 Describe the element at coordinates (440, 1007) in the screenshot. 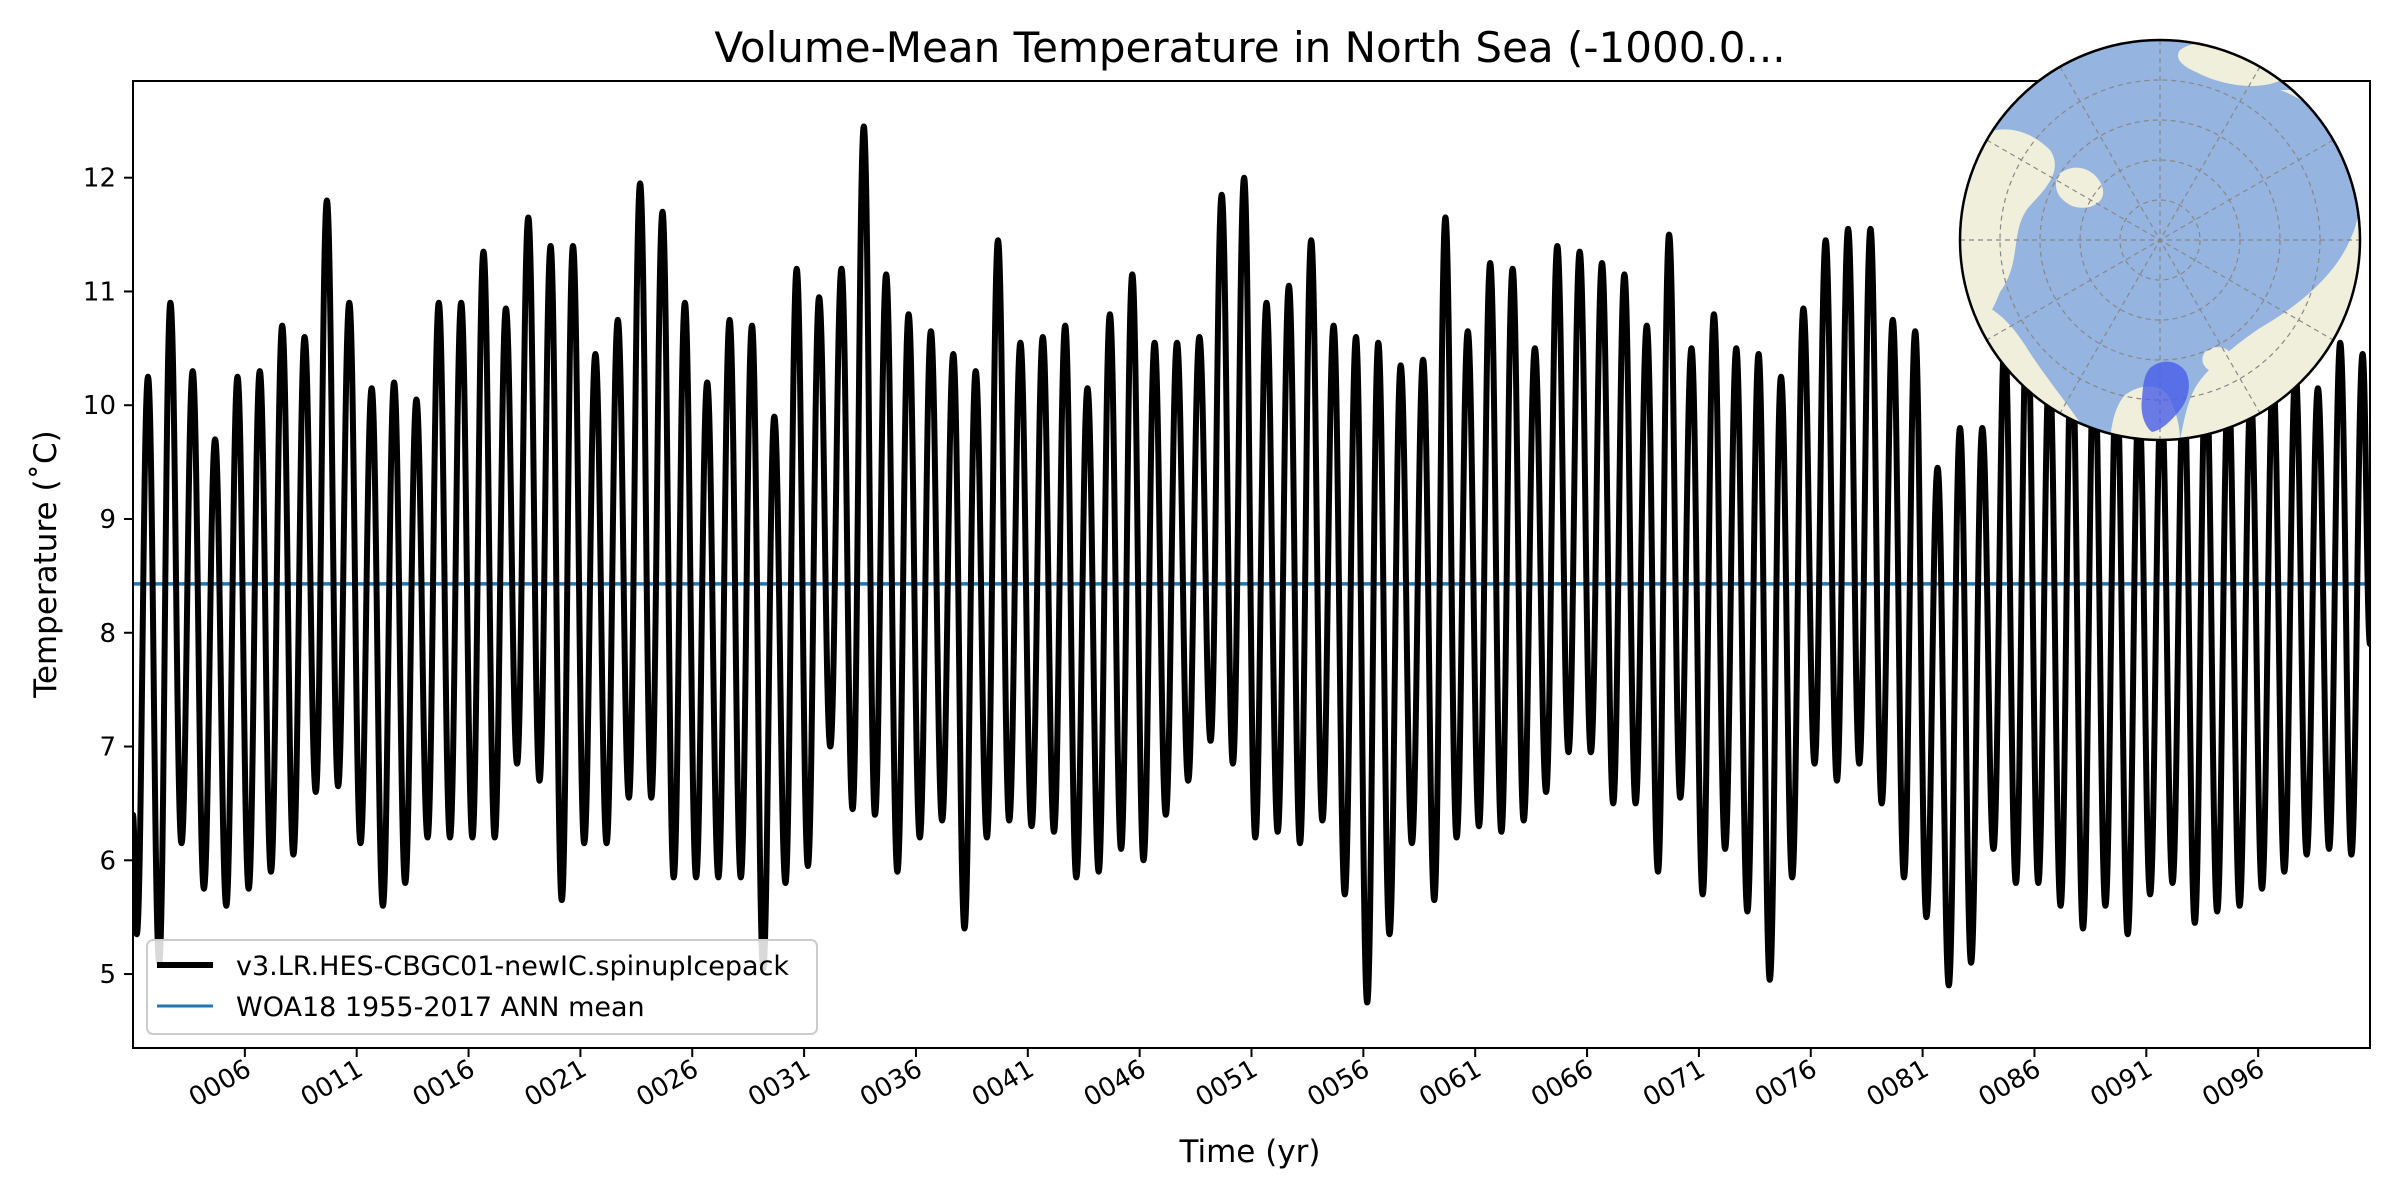

I see `legend-label-woa18: WOA18 1955-2017 ANN mean` at that location.